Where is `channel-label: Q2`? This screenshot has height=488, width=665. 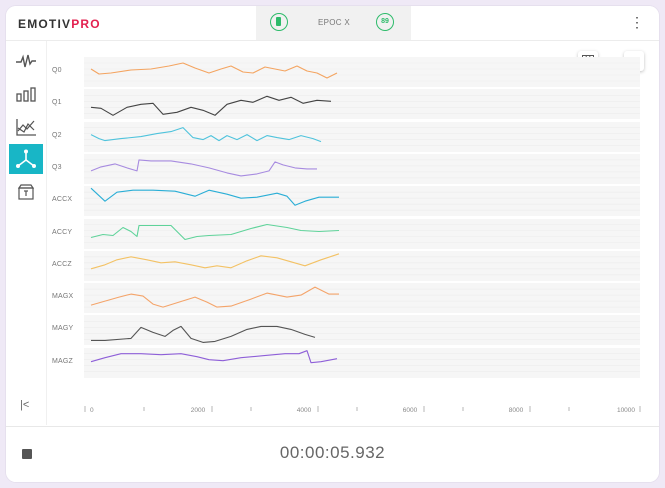
channel-label: Q2 is located at coordinates (57, 135).